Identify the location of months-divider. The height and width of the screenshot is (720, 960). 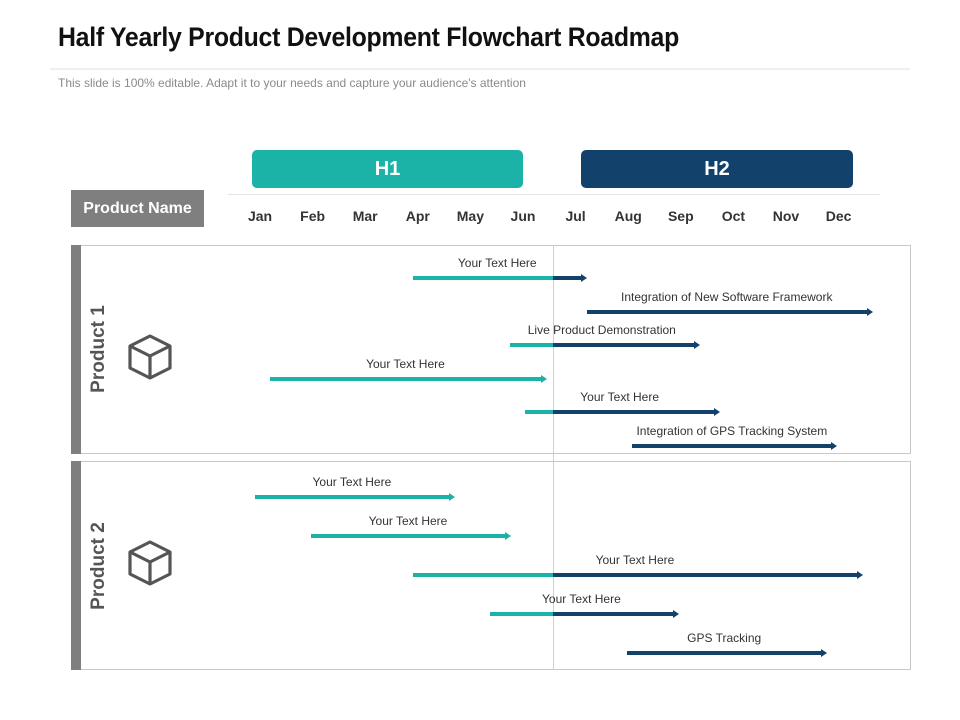
(554, 194).